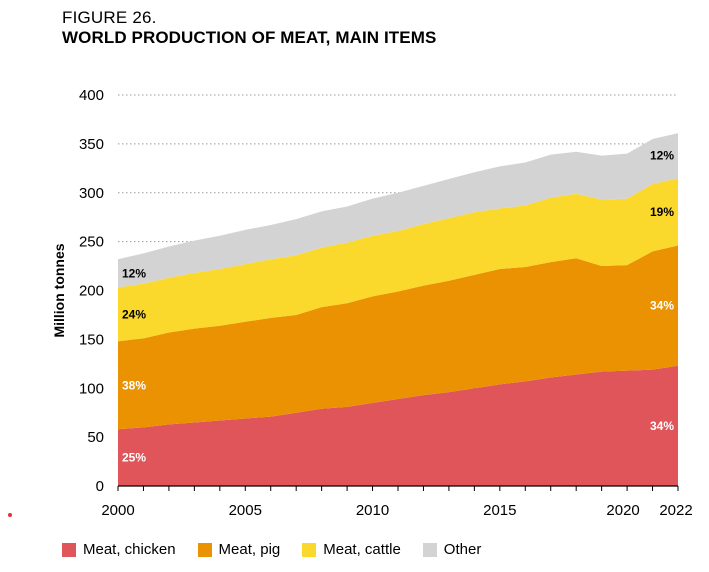 The width and height of the screenshot is (709, 572). Describe the element at coordinates (10, 515) in the screenshot. I see `bullet-marker` at that location.